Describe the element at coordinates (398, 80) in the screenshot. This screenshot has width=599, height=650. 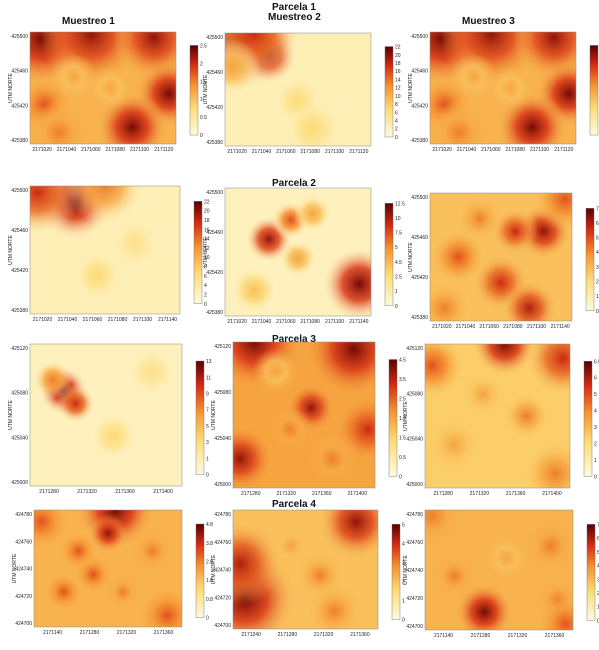
I see `colorbar-tick-label: 14` at that location.